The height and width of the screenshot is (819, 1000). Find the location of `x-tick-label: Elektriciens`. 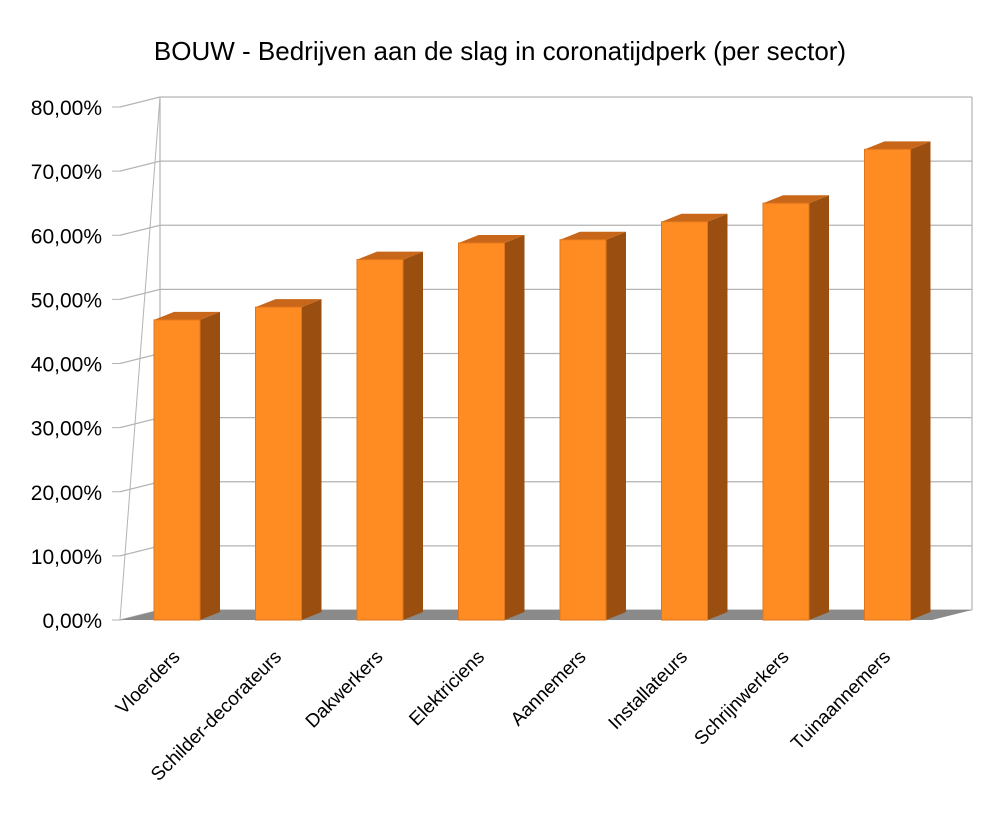

x-tick-label: Elektriciens is located at coordinates (447, 689).